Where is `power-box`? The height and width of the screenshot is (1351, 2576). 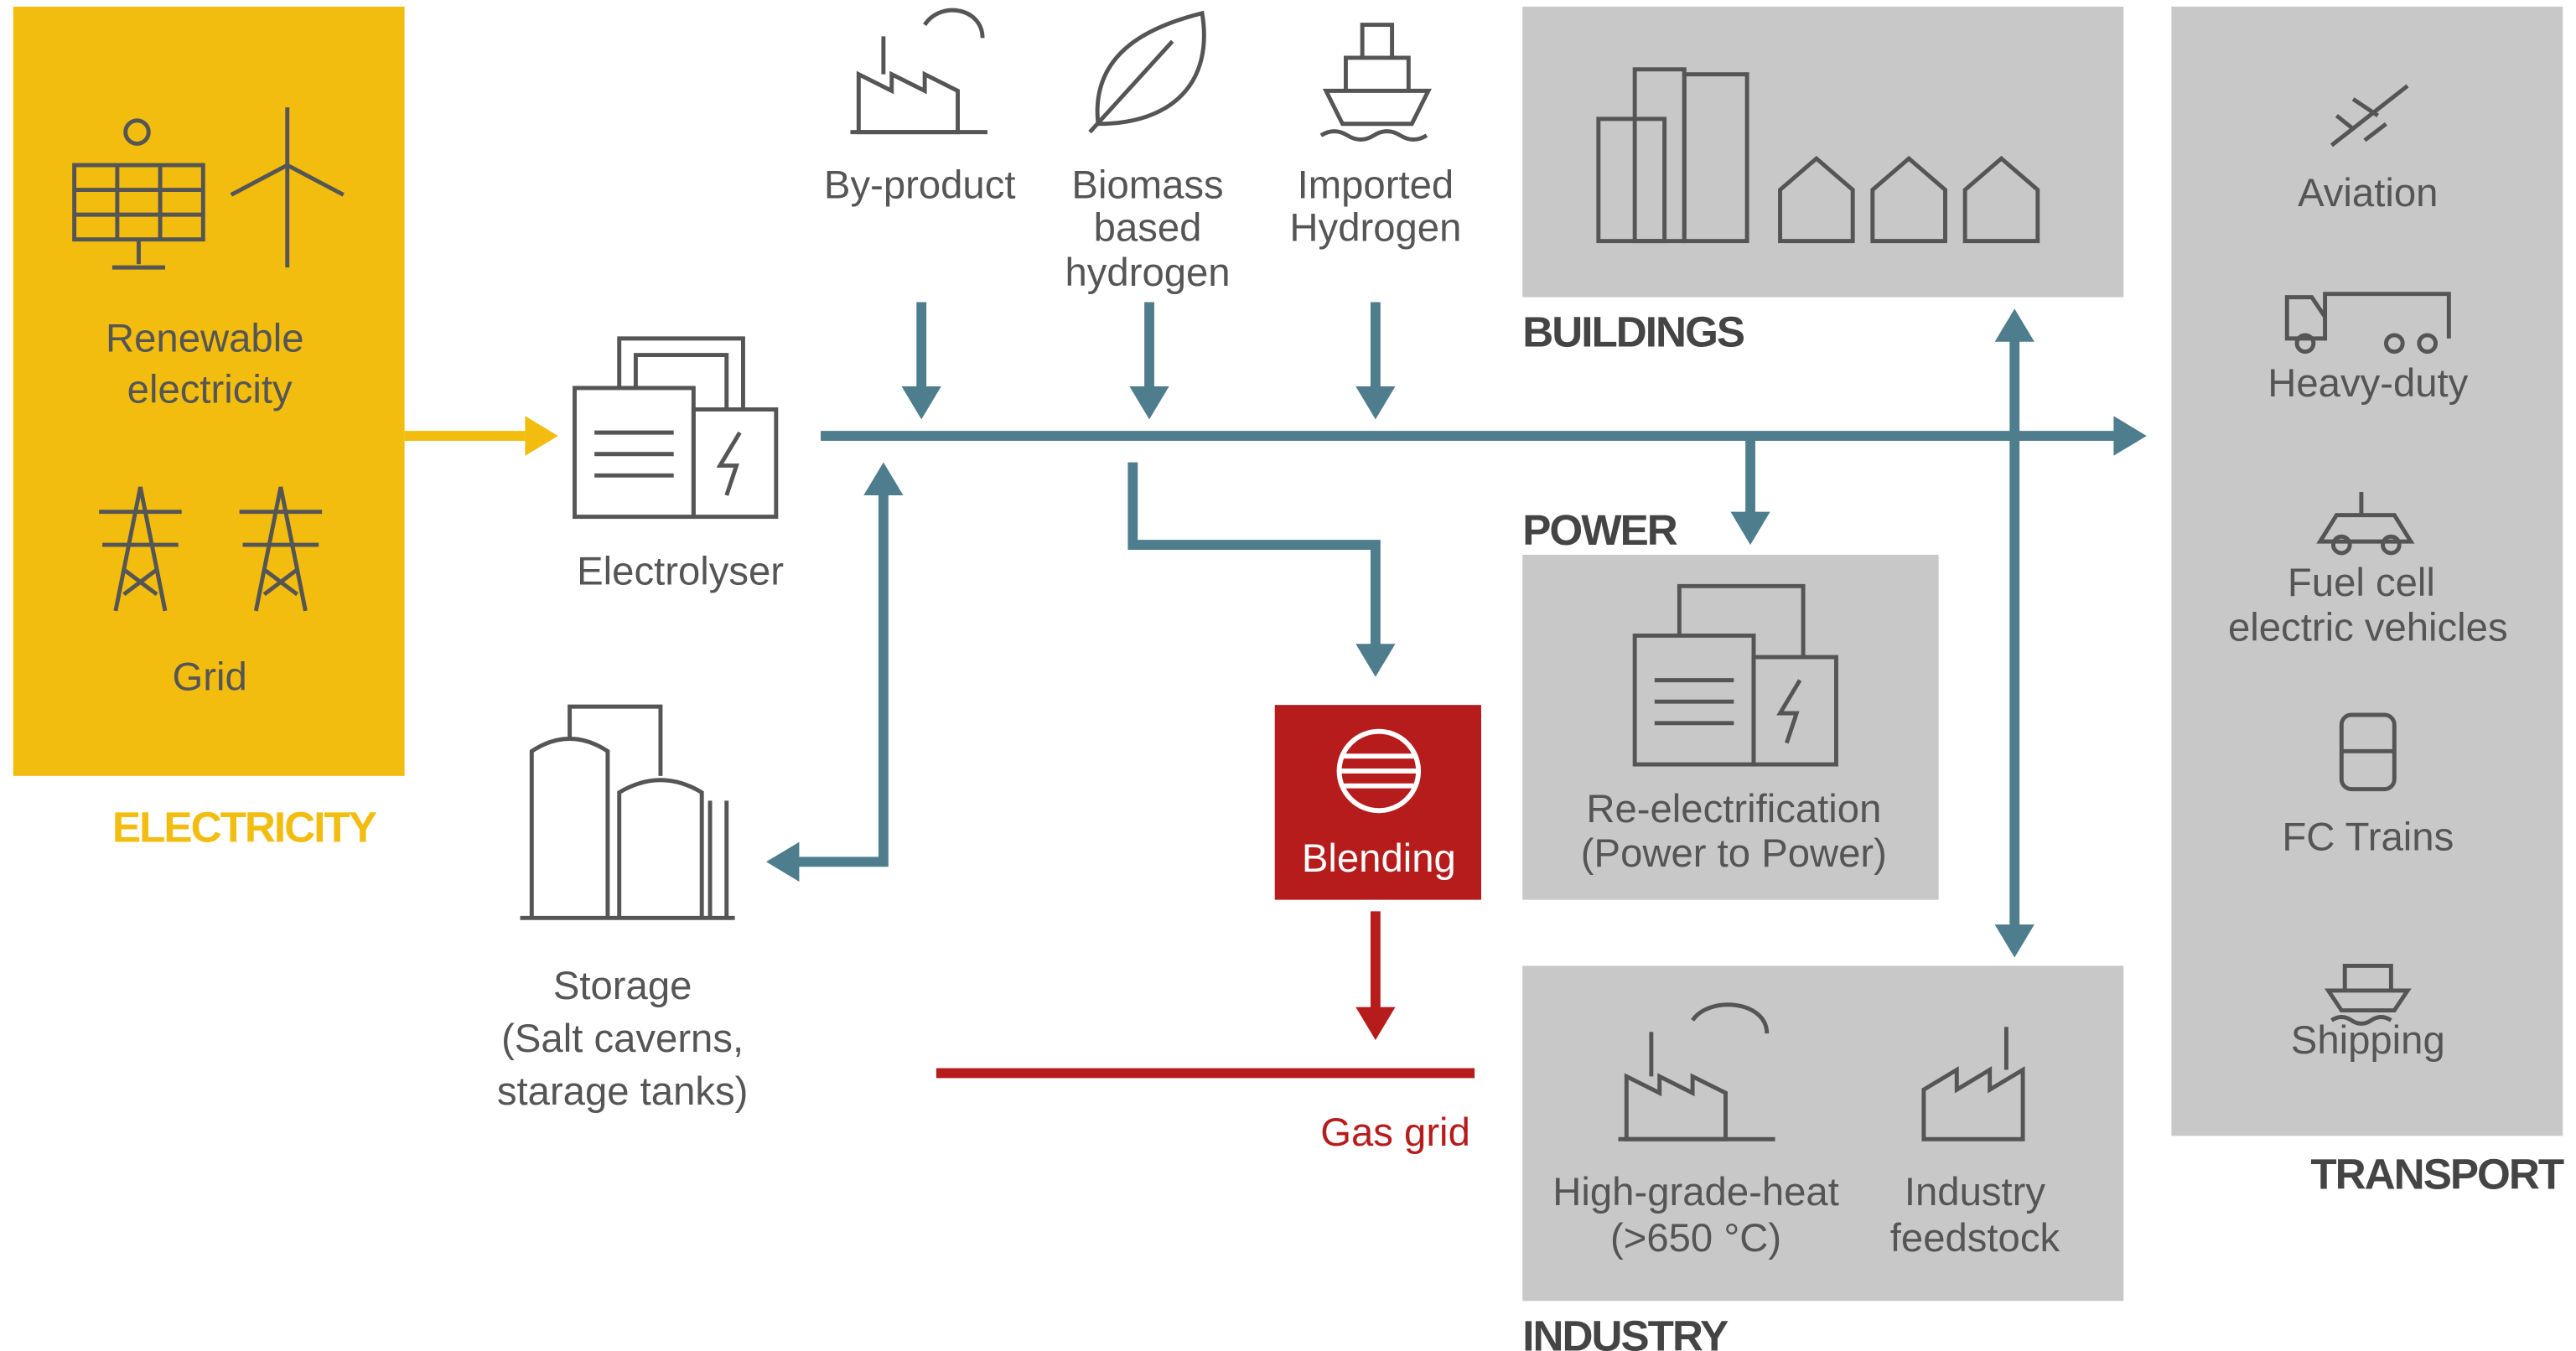 power-box is located at coordinates (1730, 727).